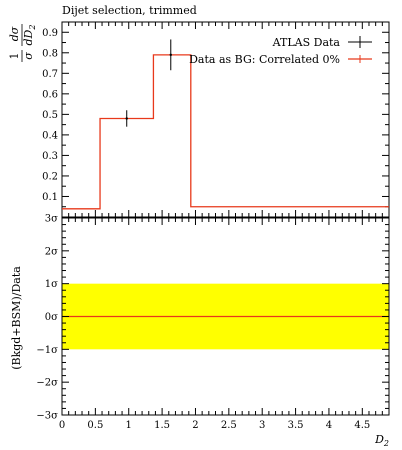 Image resolution: width=402 pixels, height=450 pixels. I want to click on lower-ytick-label: −1σ, so click(47, 350).